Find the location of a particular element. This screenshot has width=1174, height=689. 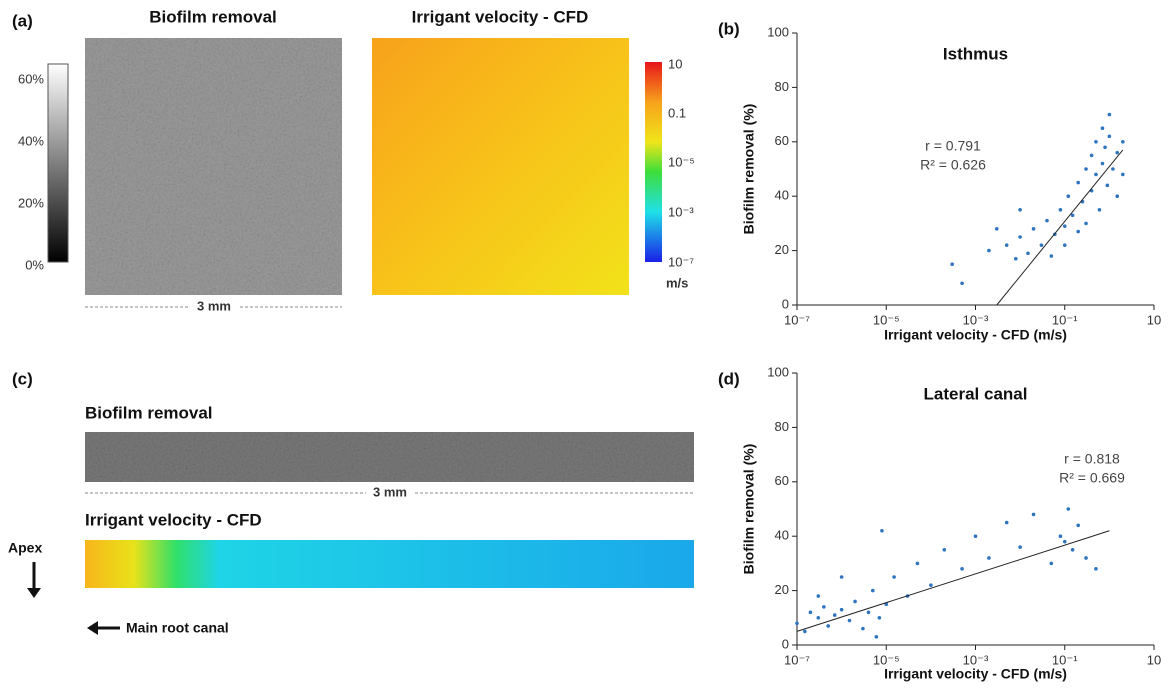

annotation: r = 0.791 is located at coordinates (953, 146).